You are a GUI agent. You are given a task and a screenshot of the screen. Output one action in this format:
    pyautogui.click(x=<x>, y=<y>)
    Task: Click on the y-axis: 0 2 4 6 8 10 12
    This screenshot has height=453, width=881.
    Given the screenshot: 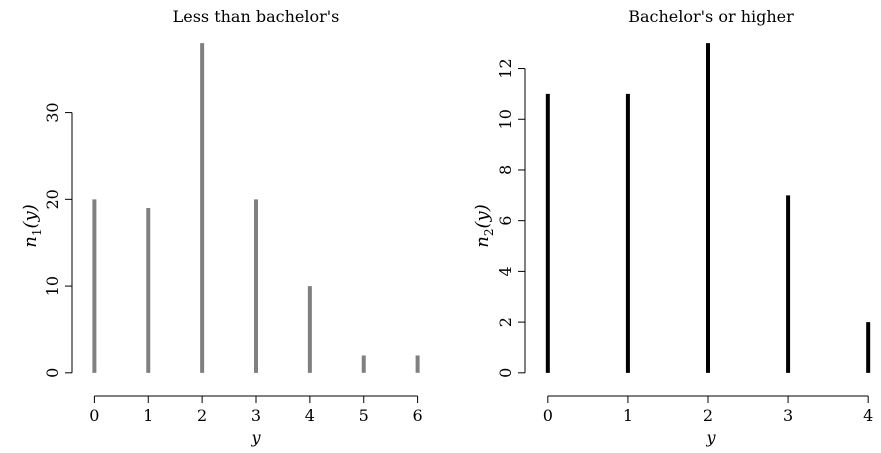 What is the action you would take?
    pyautogui.click(x=511, y=218)
    